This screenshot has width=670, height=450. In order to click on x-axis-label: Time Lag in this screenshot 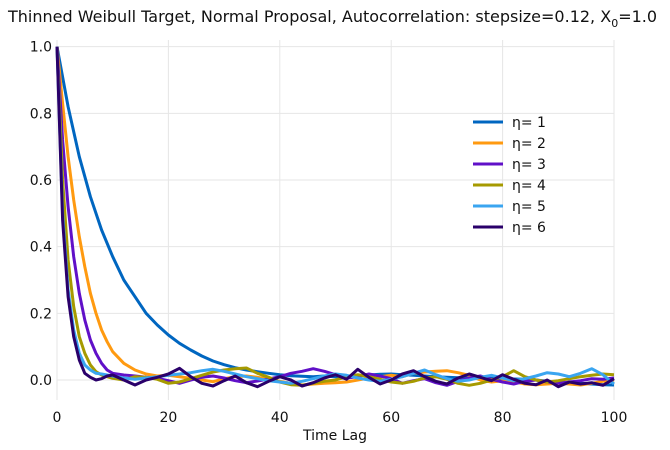, I will do `click(334, 436)`.